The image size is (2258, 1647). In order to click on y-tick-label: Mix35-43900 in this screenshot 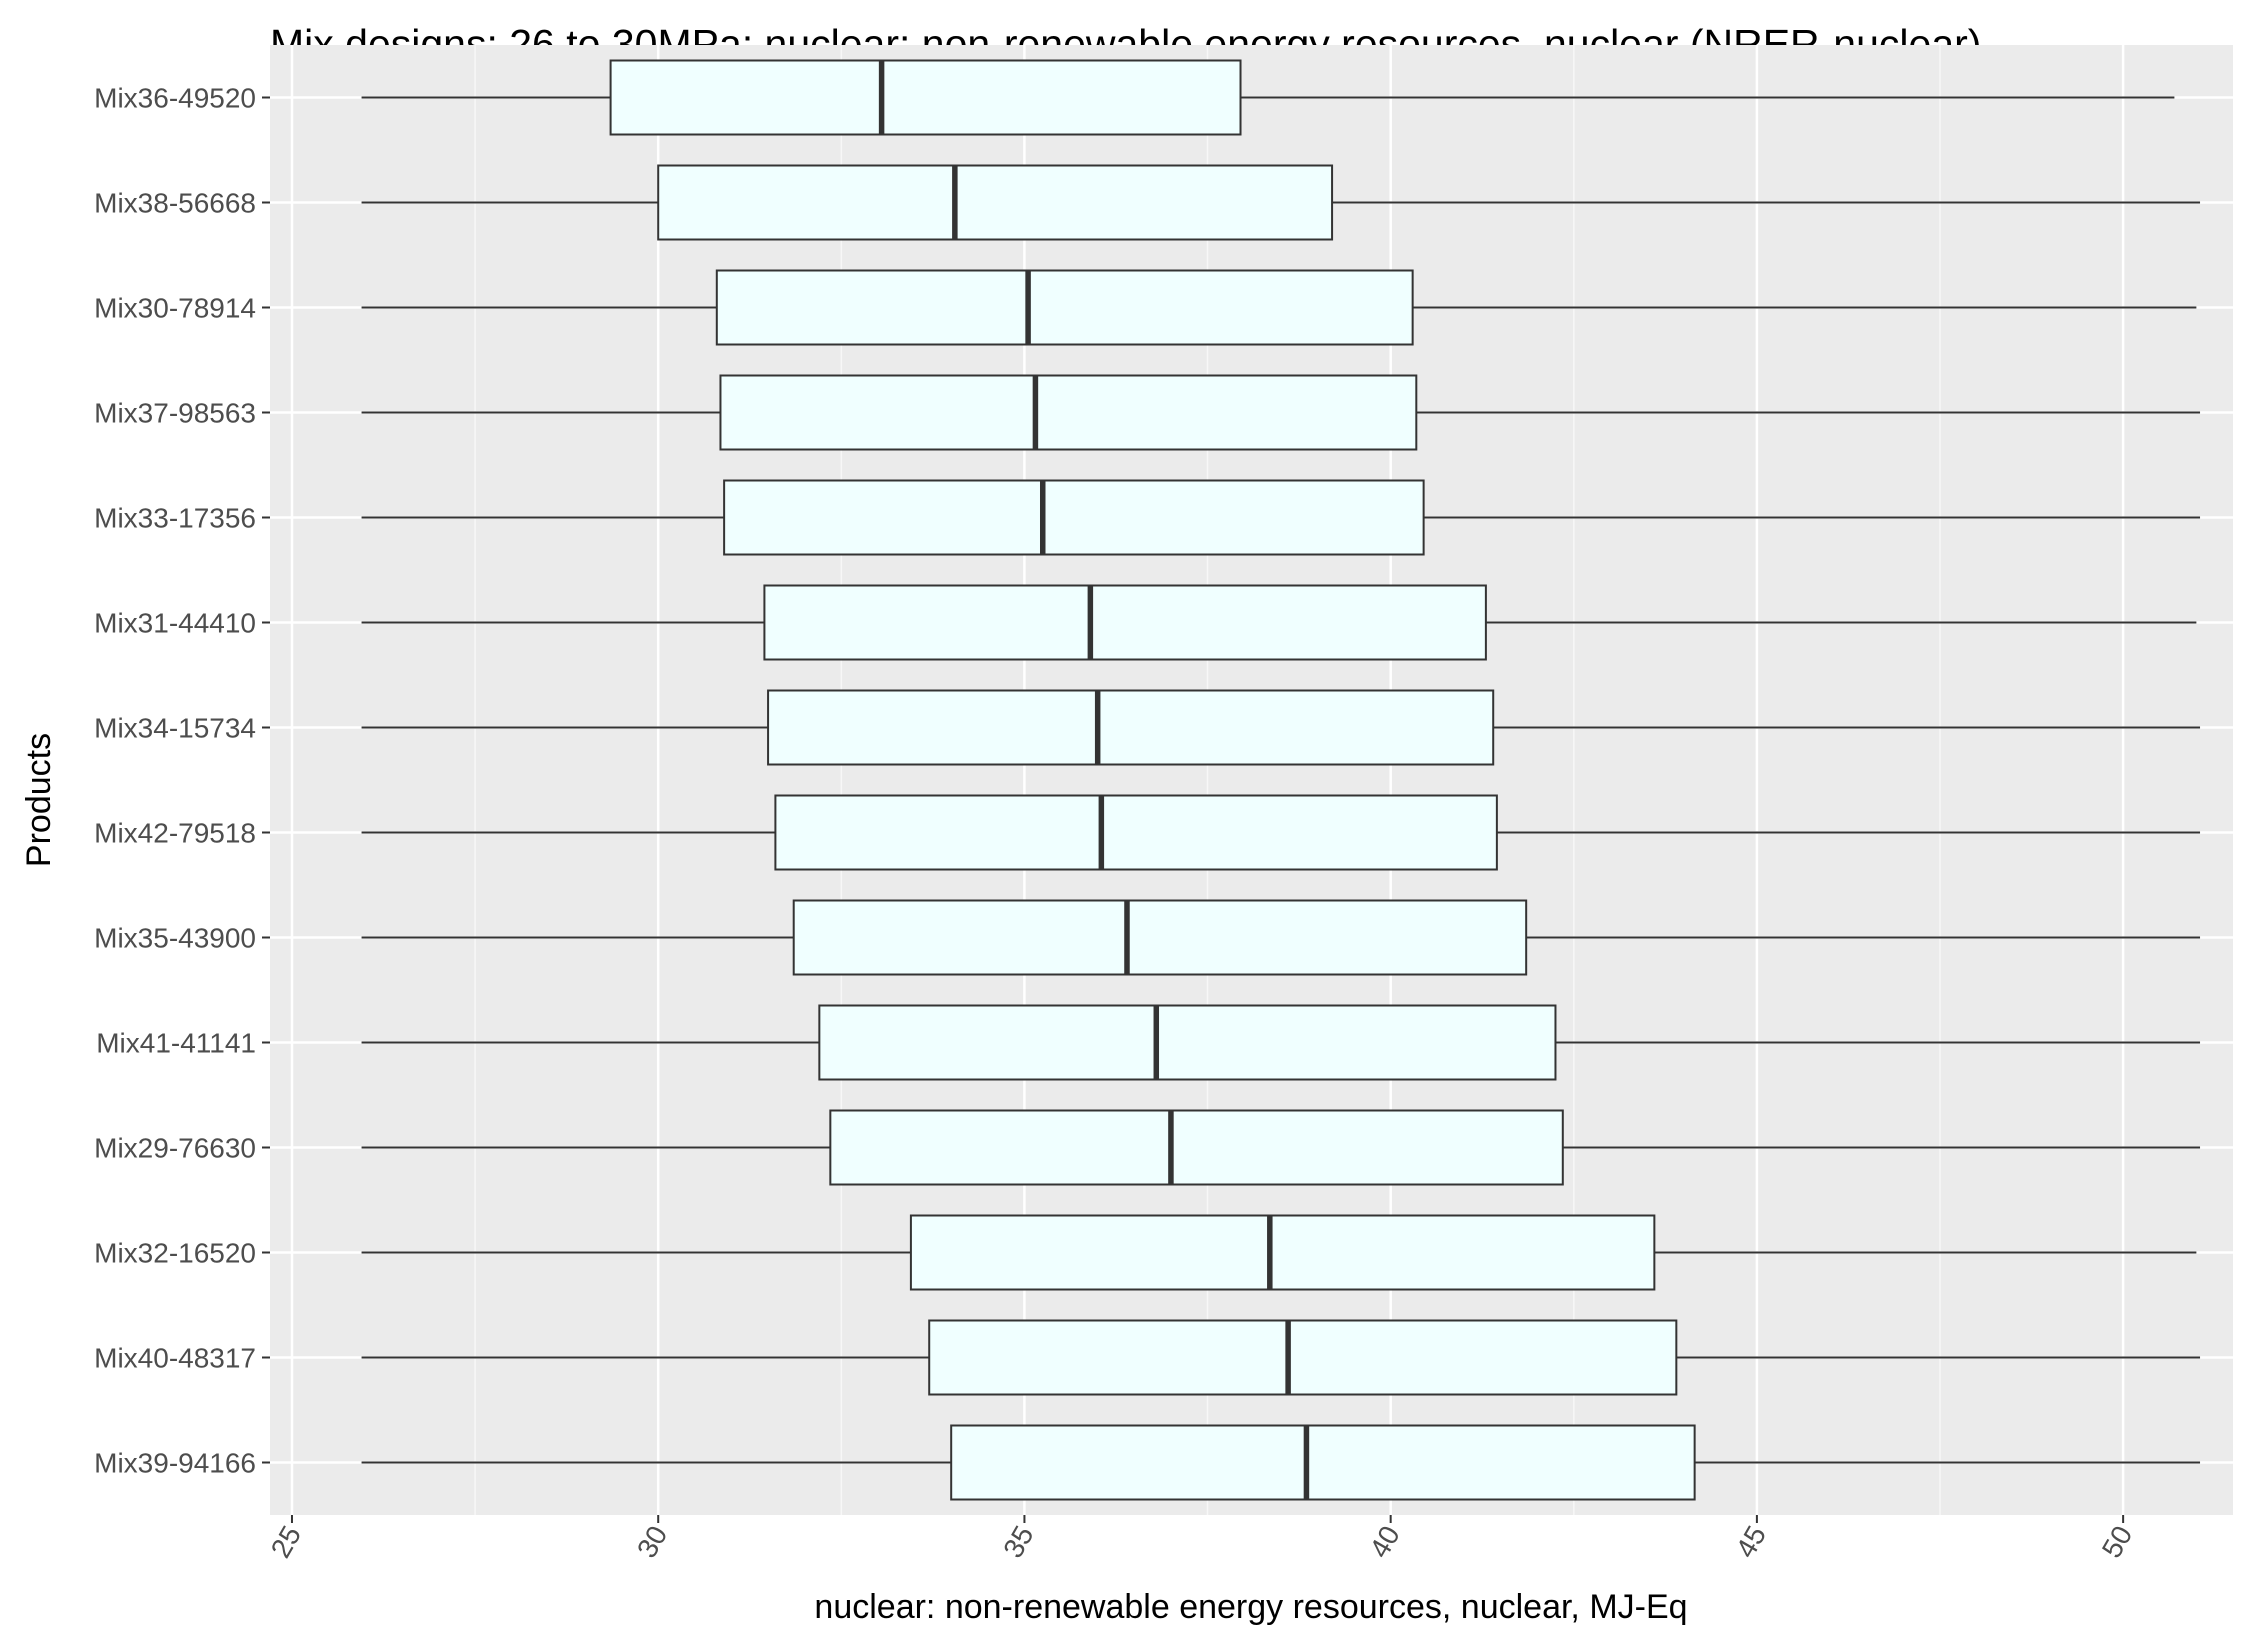, I will do `click(175, 938)`.